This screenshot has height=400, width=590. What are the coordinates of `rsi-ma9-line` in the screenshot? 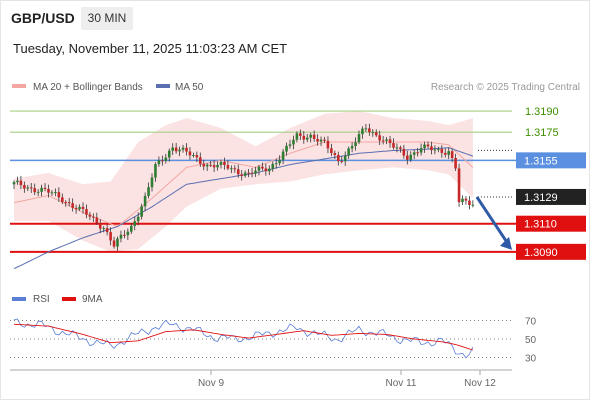 It's located at (243, 337).